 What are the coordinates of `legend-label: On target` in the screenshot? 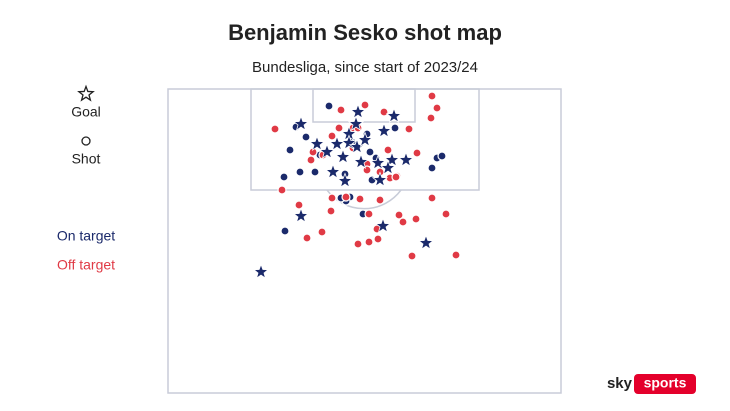 It's located at (86, 236).